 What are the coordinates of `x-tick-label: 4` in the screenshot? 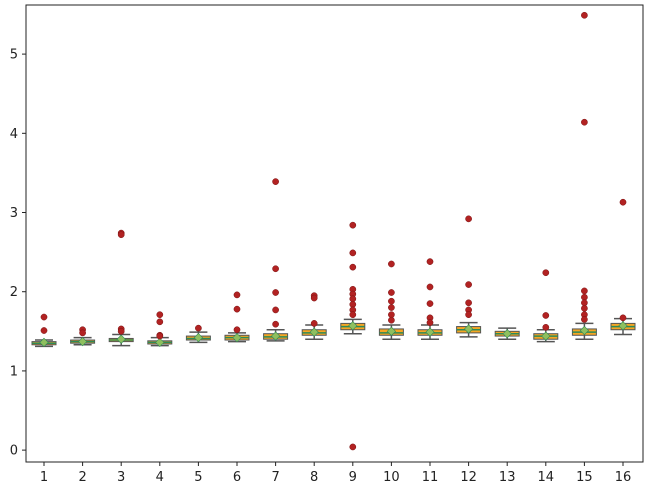 It's located at (160, 477).